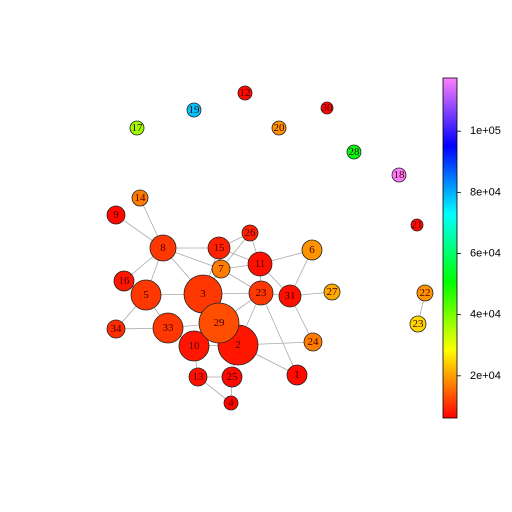 The height and width of the screenshot is (512, 512). I want to click on node-label: 7, so click(221, 269).